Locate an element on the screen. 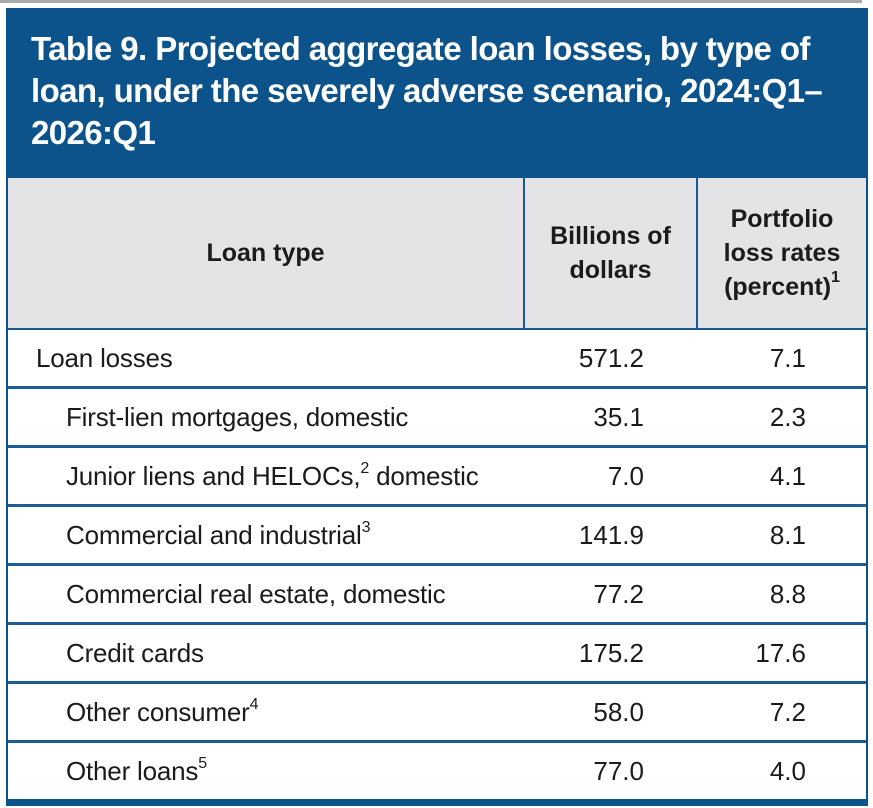 This screenshot has width=873, height=808. billions-value: 141.9 is located at coordinates (611, 534).